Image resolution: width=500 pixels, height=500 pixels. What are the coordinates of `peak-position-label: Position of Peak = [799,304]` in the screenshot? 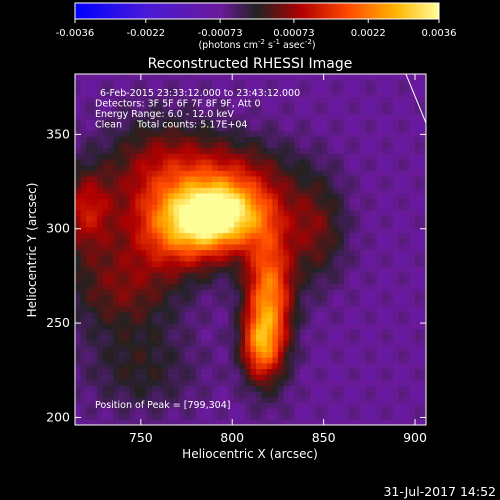 It's located at (162, 405).